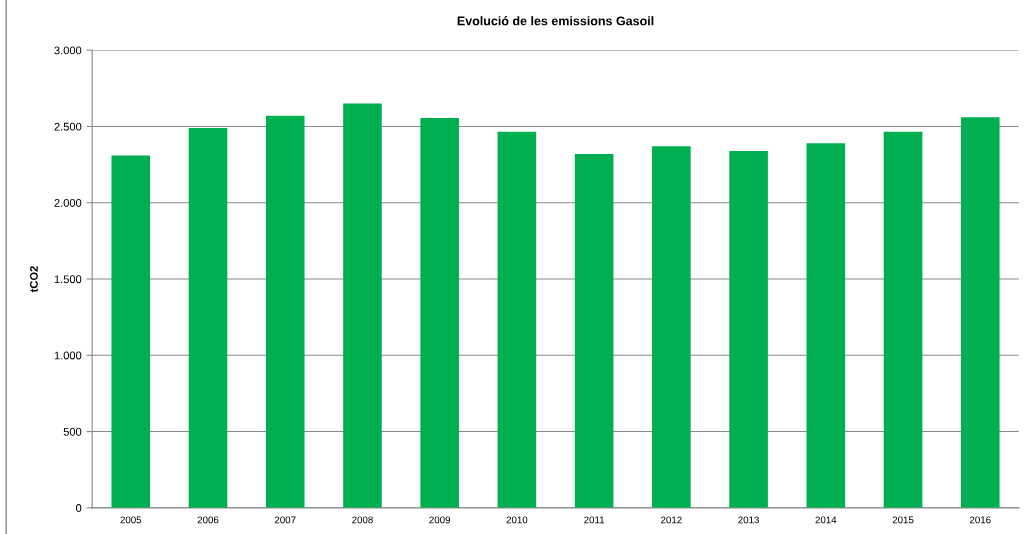 The height and width of the screenshot is (534, 1024). Describe the element at coordinates (285, 520) in the screenshot. I see `x-tick-label: 2007` at that location.